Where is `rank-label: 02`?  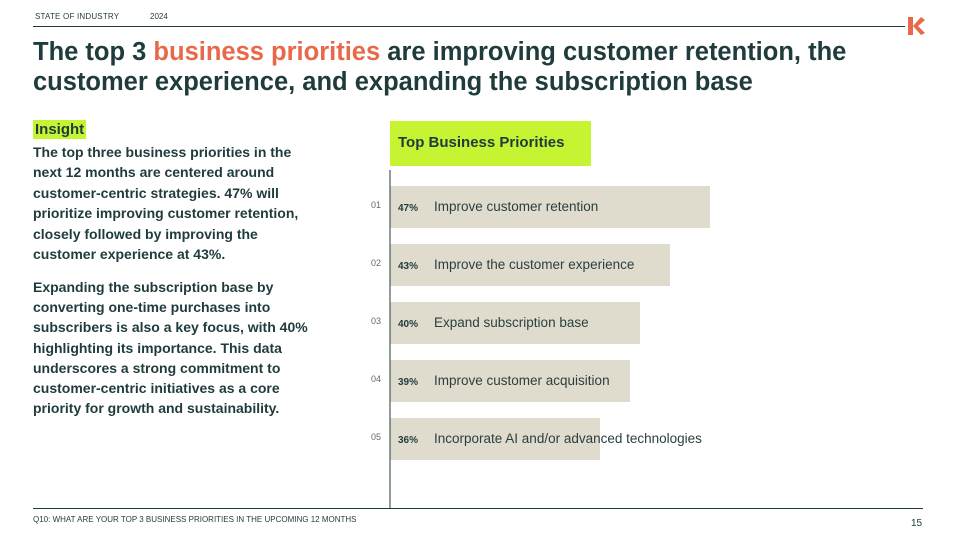
rank-label: 02 is located at coordinates (376, 263).